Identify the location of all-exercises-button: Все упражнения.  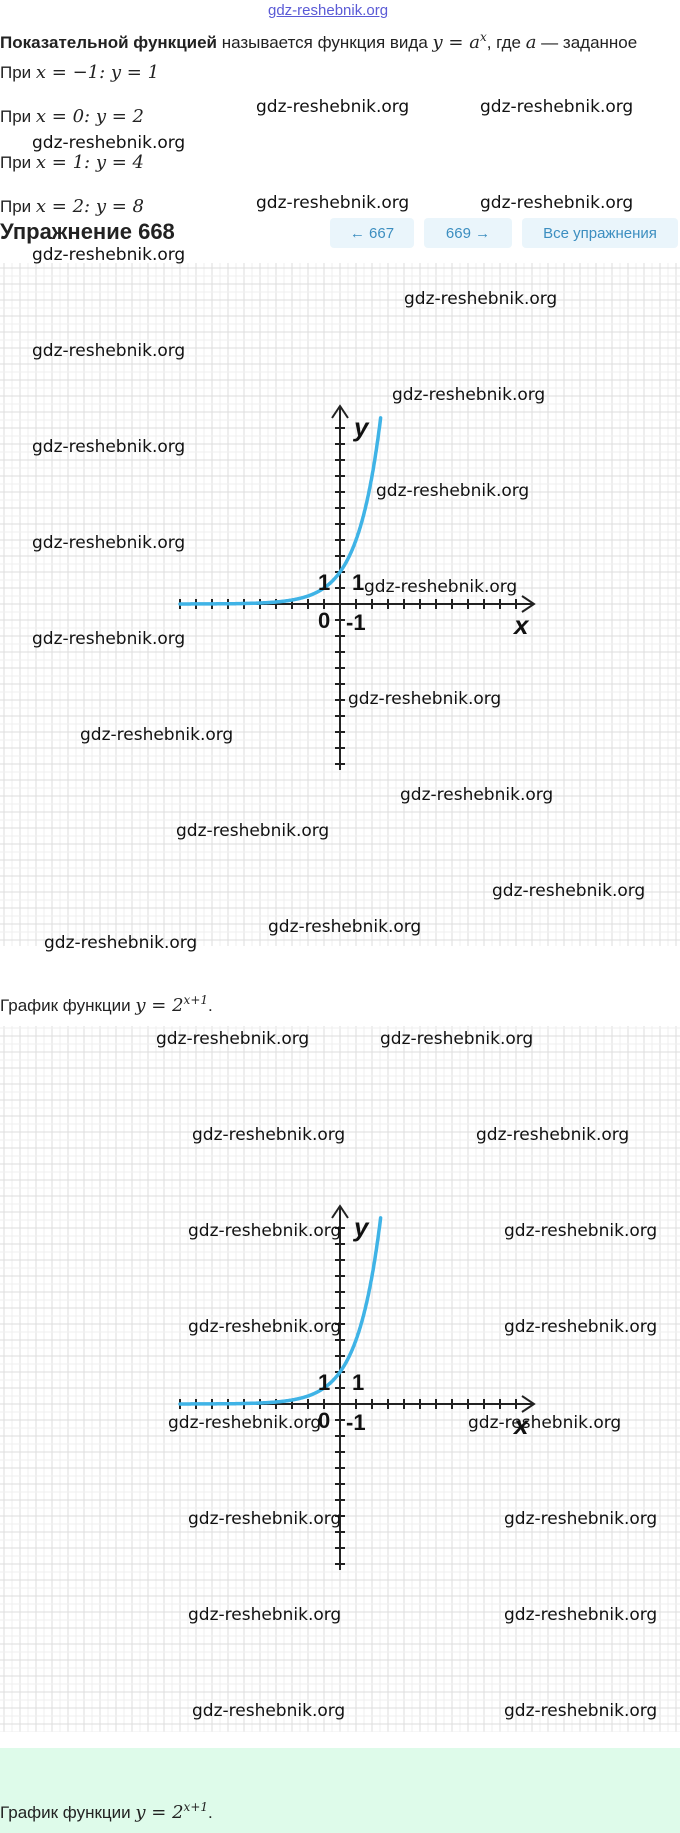
(600, 233).